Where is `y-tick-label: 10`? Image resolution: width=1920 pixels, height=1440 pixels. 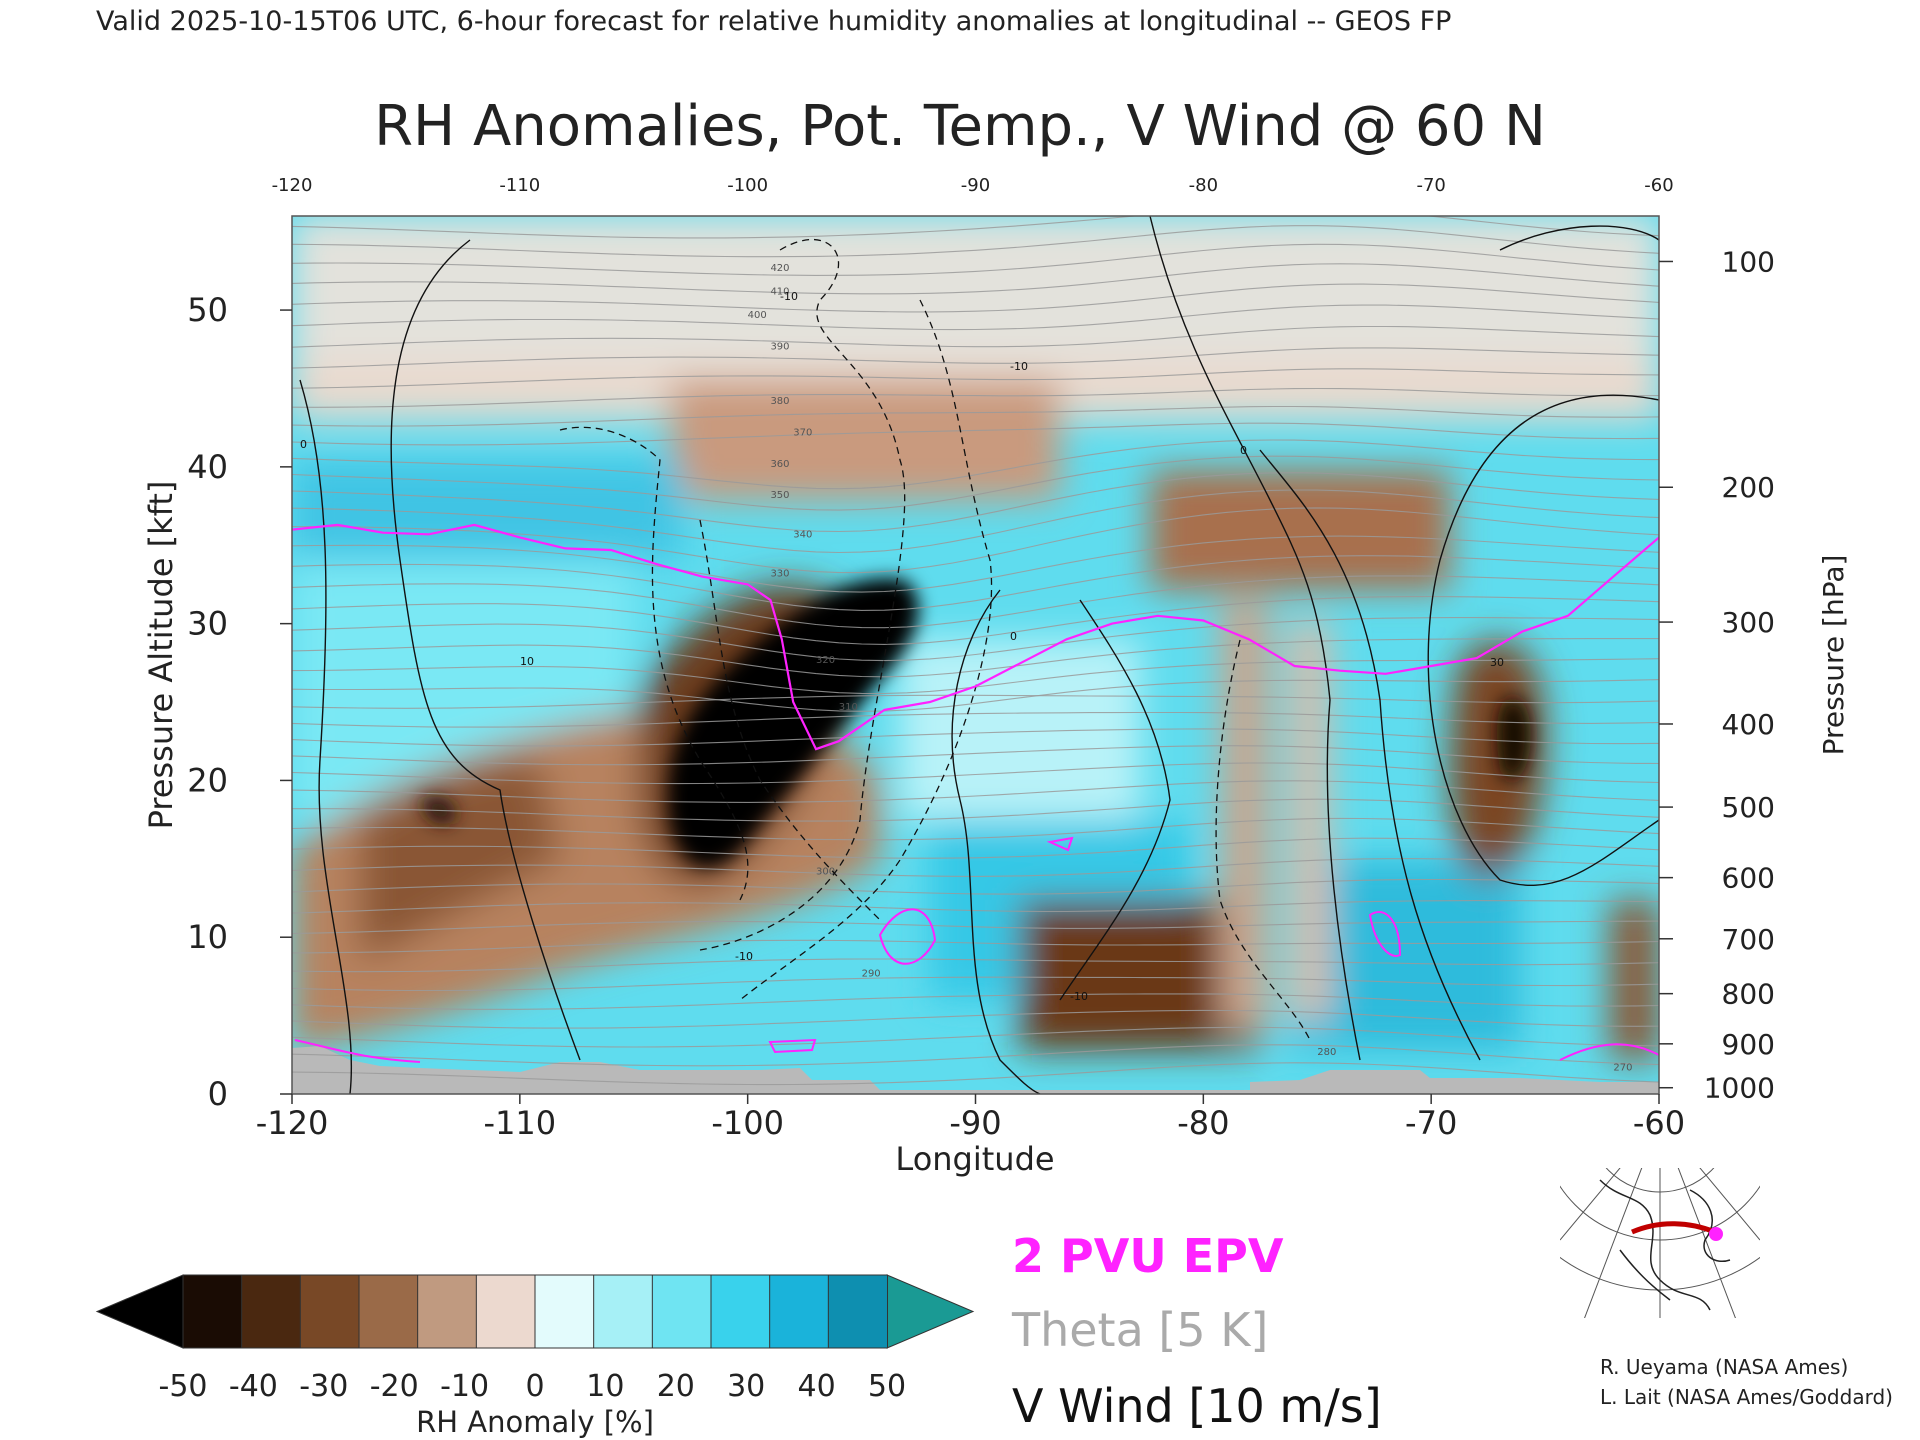
y-tick-label: 10 is located at coordinates (207, 937).